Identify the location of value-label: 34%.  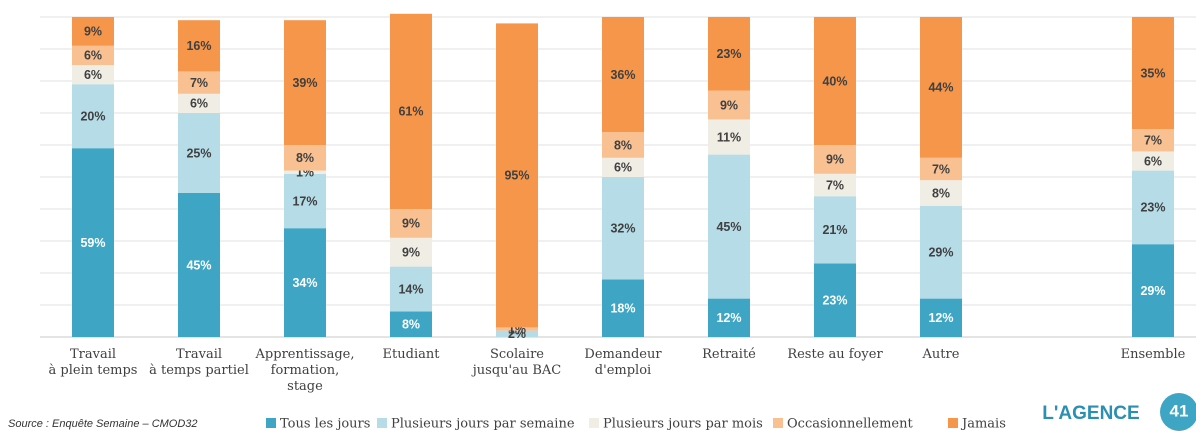
(304, 283).